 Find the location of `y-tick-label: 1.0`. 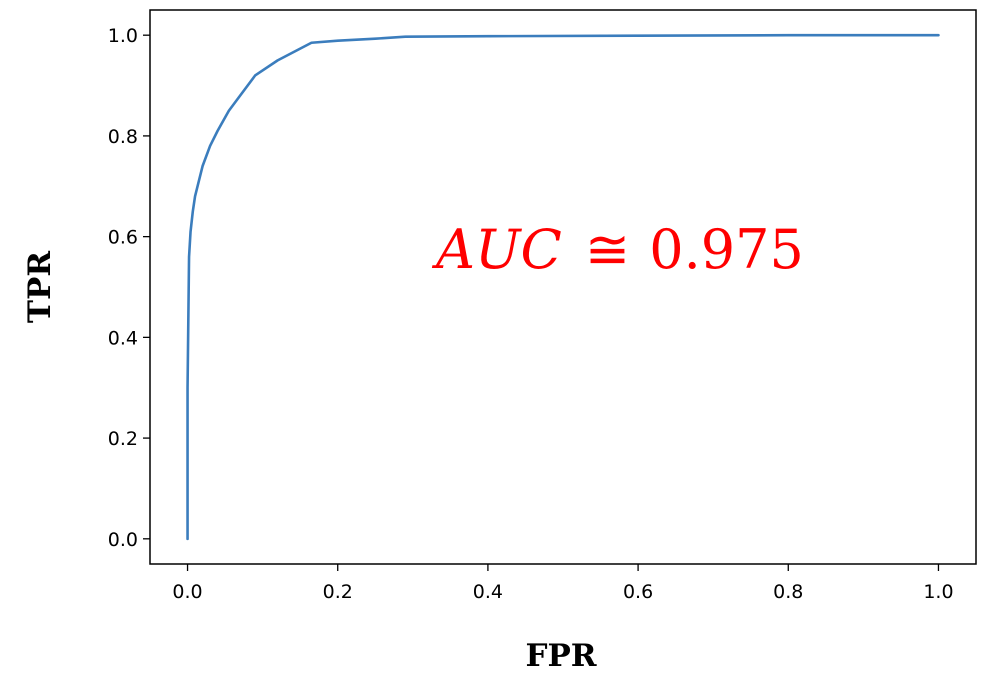

y-tick-label: 1.0 is located at coordinates (123, 36).